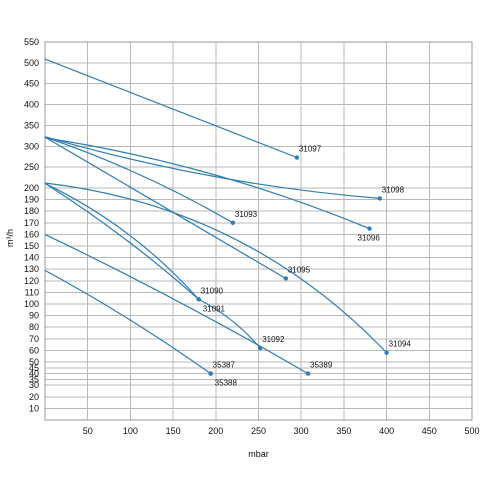 The width and height of the screenshot is (495, 495). I want to click on series-label-35389: 35389, so click(321, 365).